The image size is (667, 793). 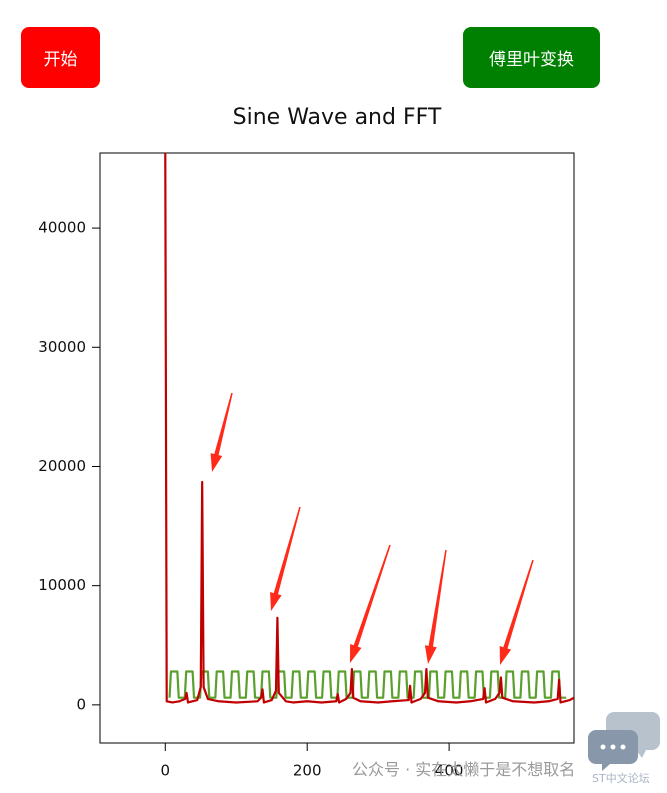 What do you see at coordinates (60, 57) in the screenshot?
I see `start-button: 开始` at bounding box center [60, 57].